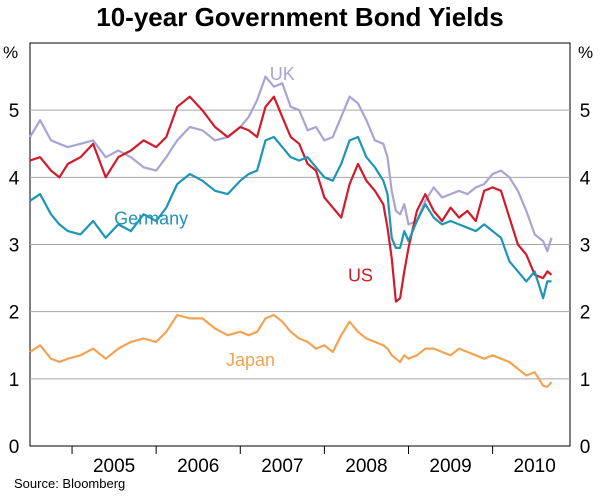 Image resolution: width=600 pixels, height=497 pixels. What do you see at coordinates (282, 74) in the screenshot?
I see `series-label-uk: UK` at bounding box center [282, 74].